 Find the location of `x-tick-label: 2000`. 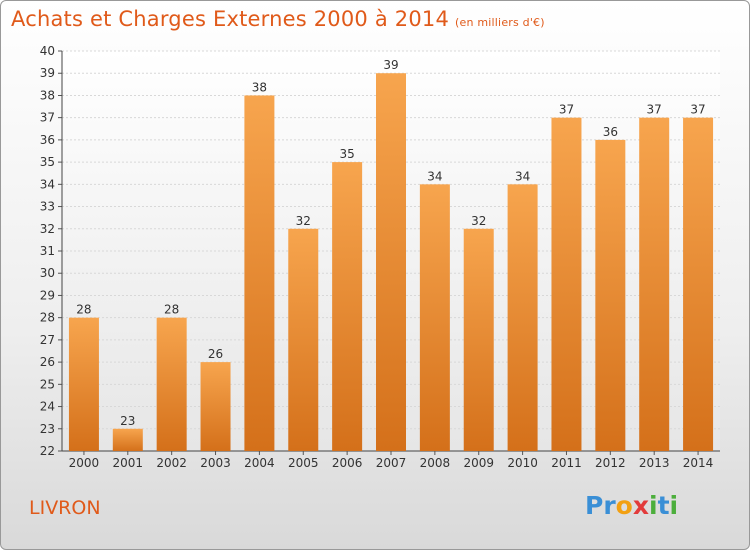

x-tick-label: 2000 is located at coordinates (84, 463).